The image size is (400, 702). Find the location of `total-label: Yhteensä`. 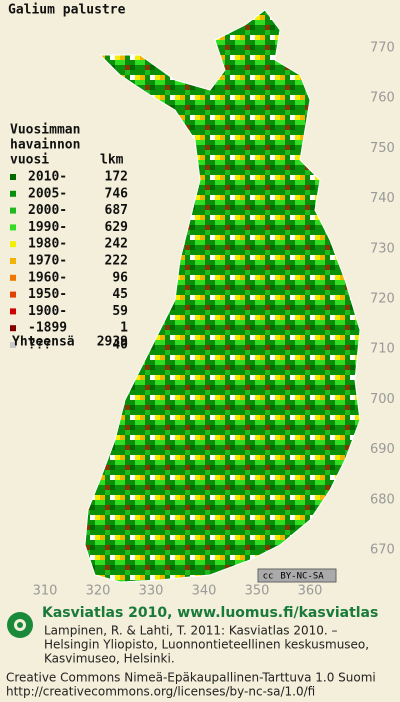

total-label: Yhteensä is located at coordinates (43, 342).